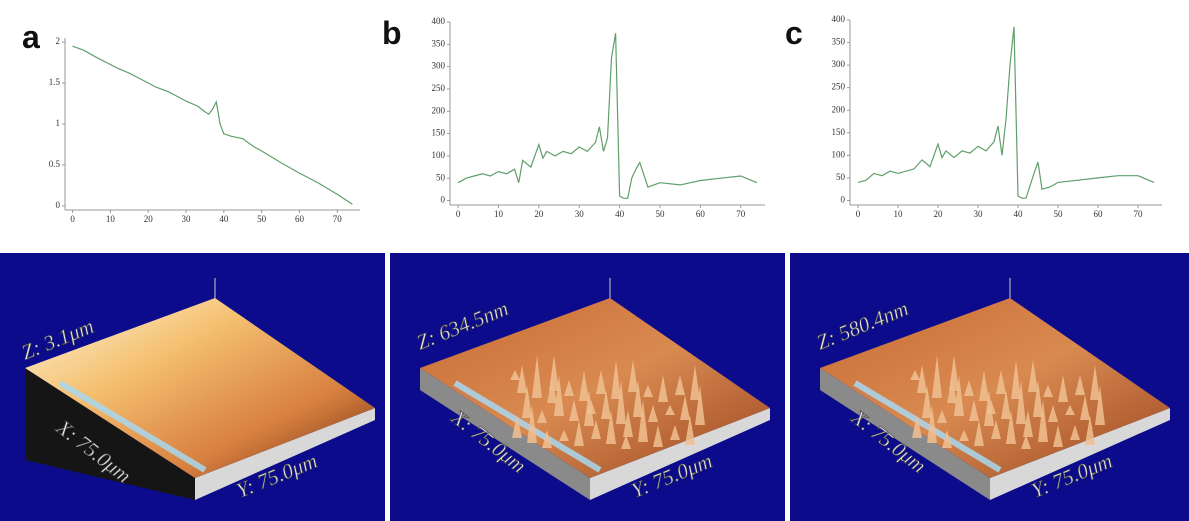 The width and height of the screenshot is (1189, 521). I want to click on scan-line, so click(527, 426).